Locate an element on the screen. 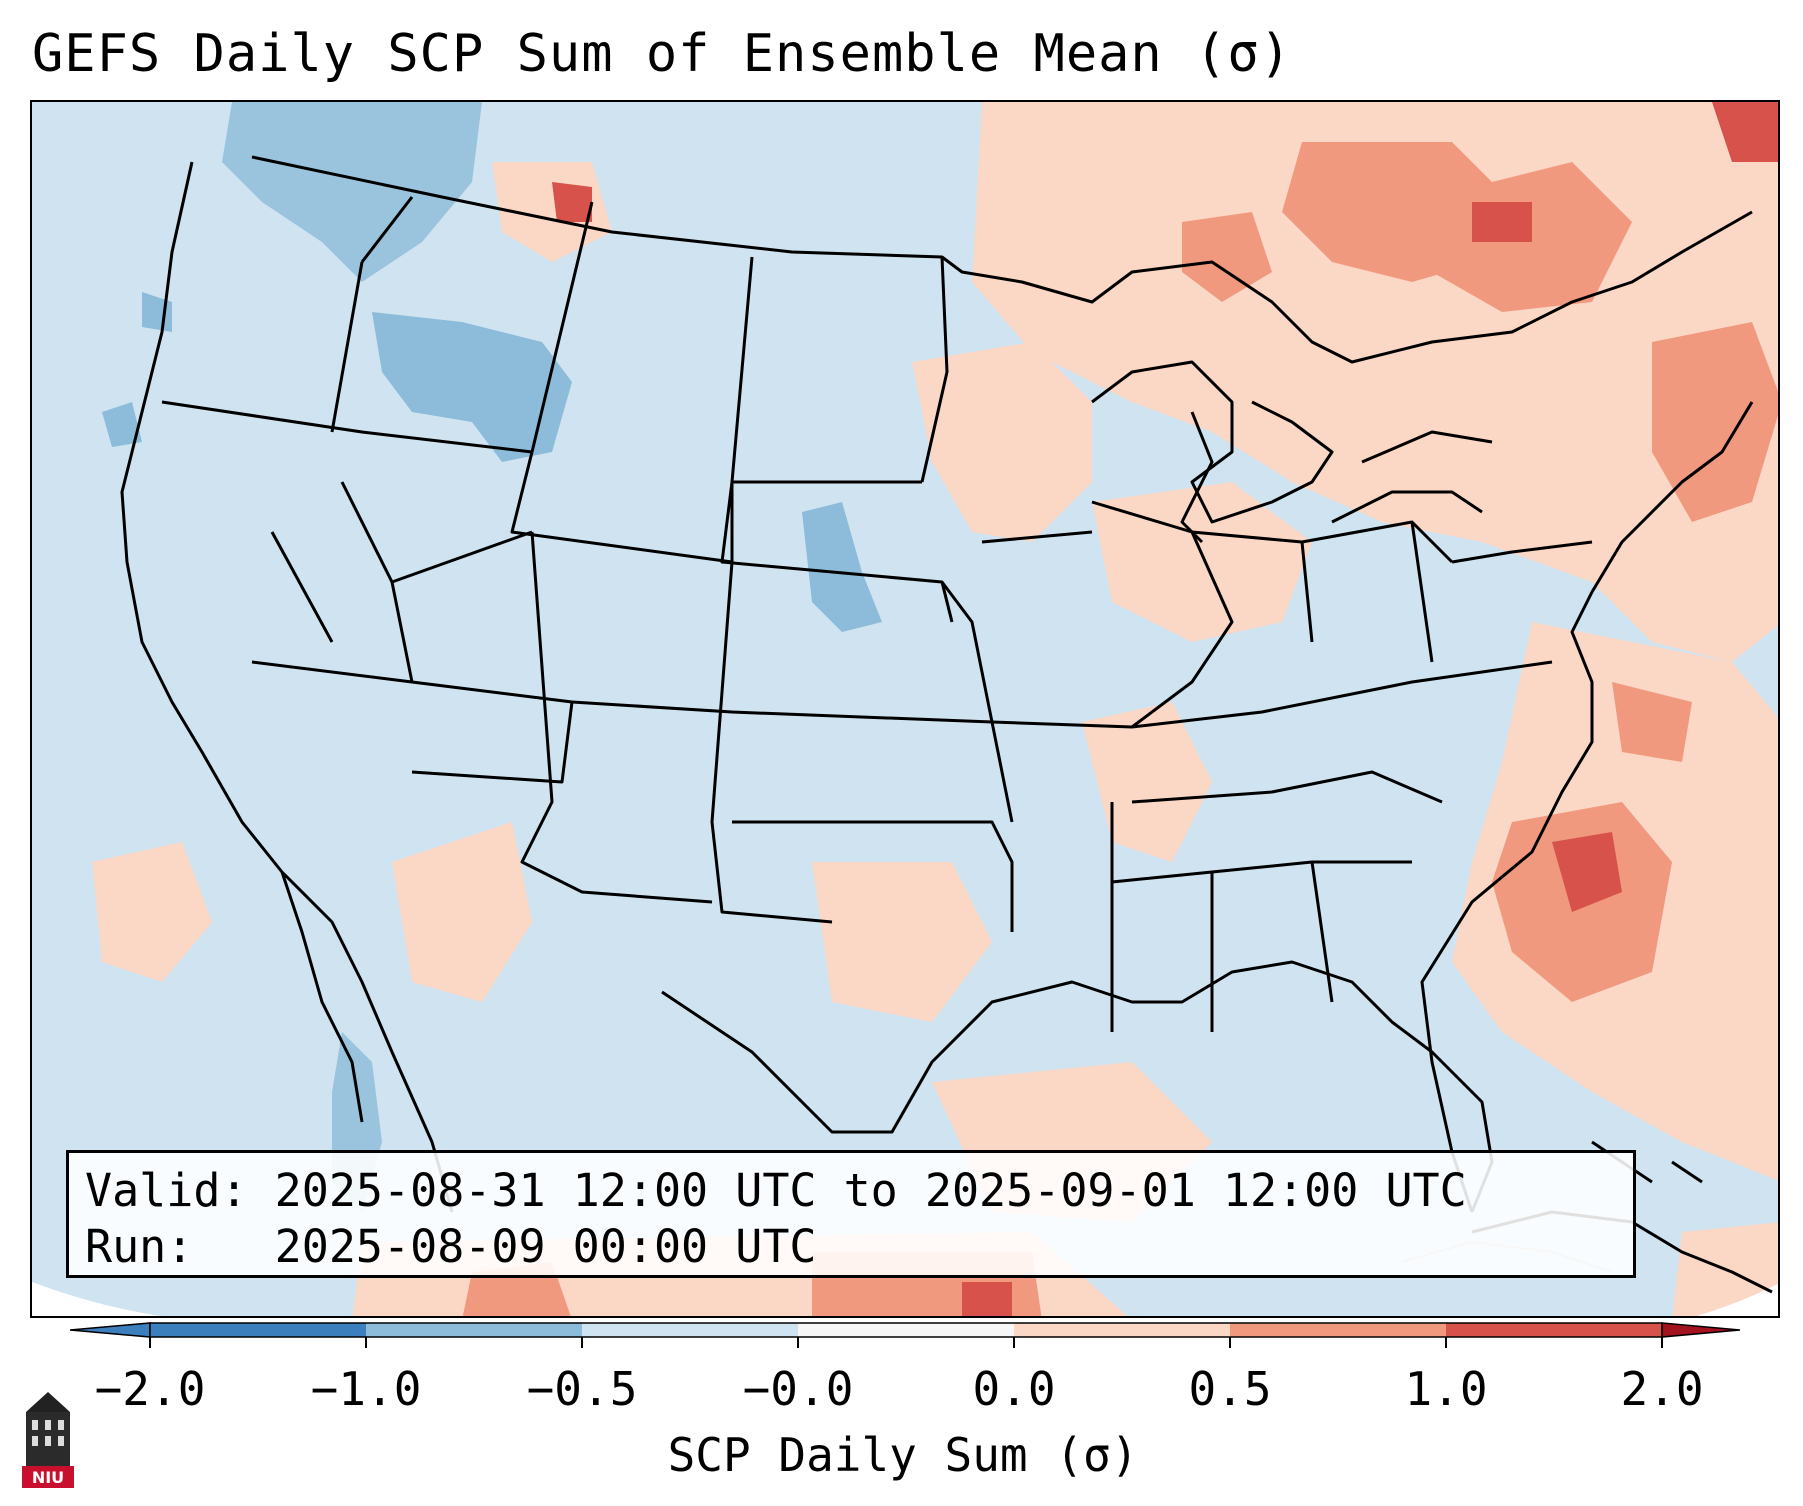 The image size is (1803, 1506). run-value: 2025-08-09 00:00 UTC is located at coordinates (545, 1246).